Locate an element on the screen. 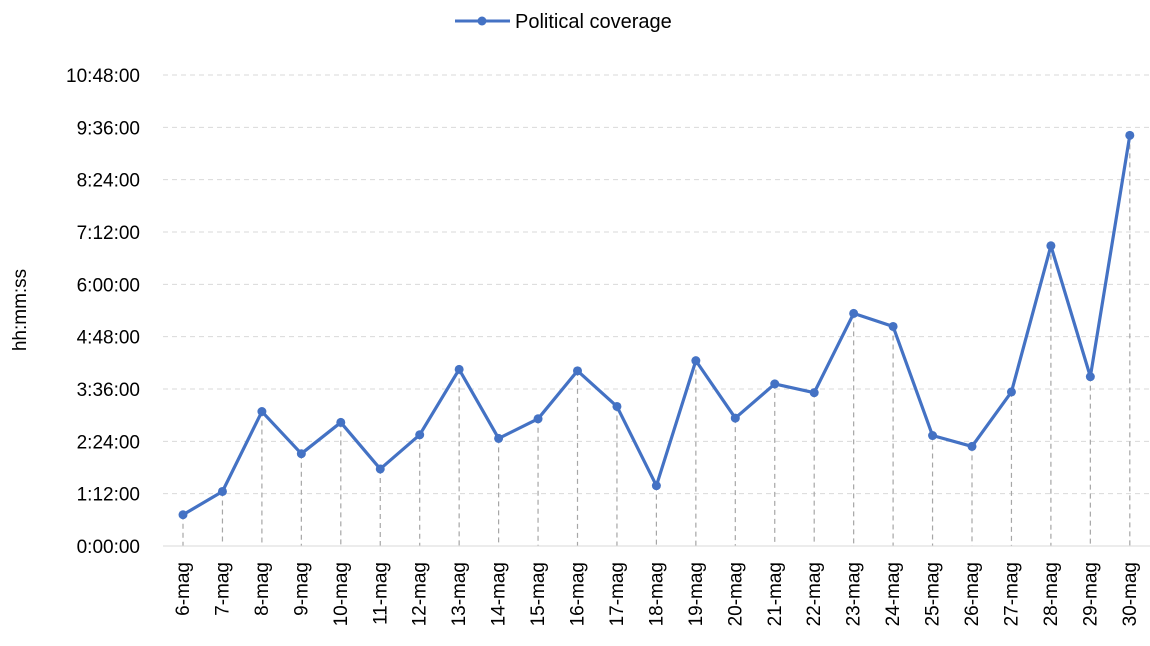 The height and width of the screenshot is (646, 1150). y-tick-label: 6:00:00 is located at coordinates (108, 285).